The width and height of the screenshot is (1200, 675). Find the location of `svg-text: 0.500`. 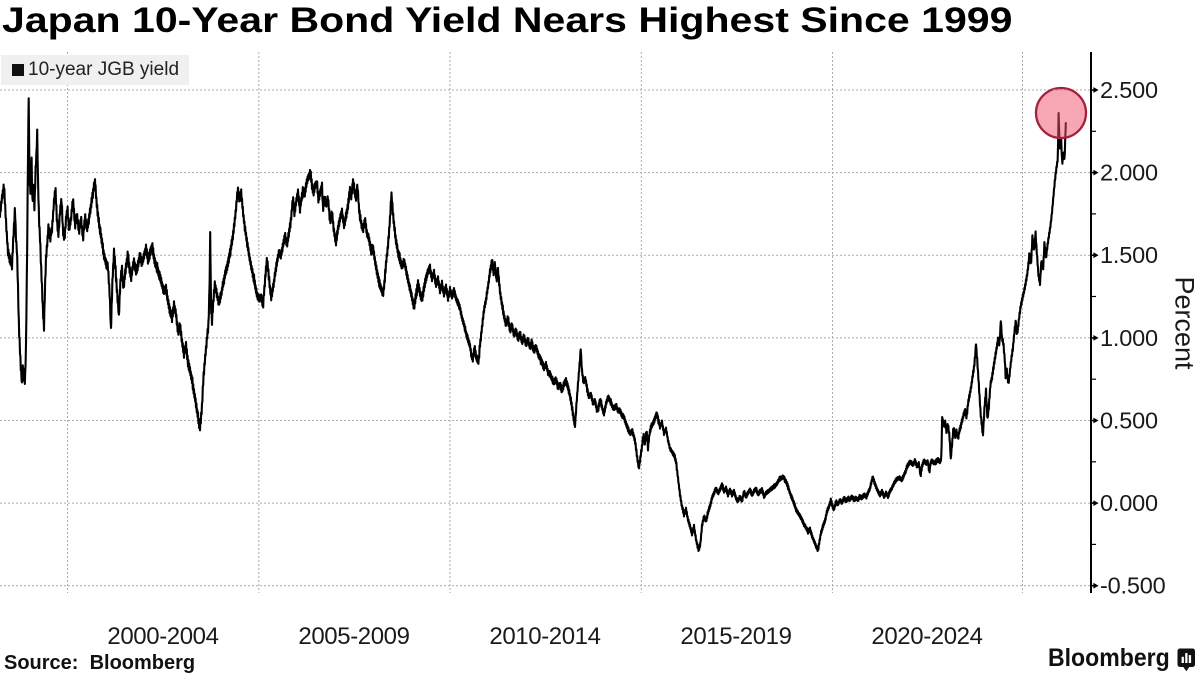

svg-text: 0.500 is located at coordinates (1129, 421).